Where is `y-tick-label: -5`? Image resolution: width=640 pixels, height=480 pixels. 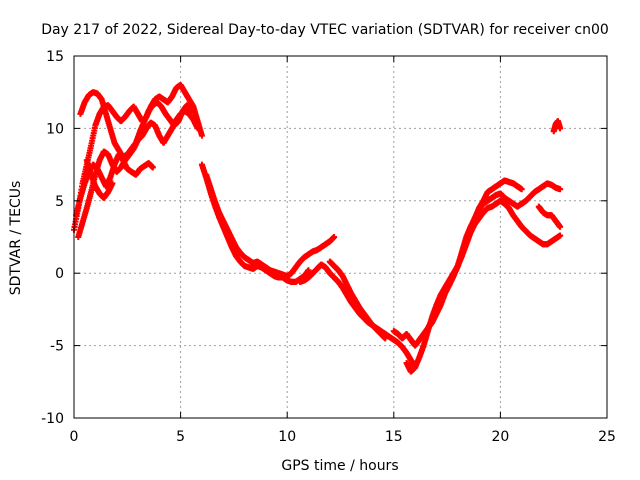 y-tick-label: -5 is located at coordinates (57, 347).